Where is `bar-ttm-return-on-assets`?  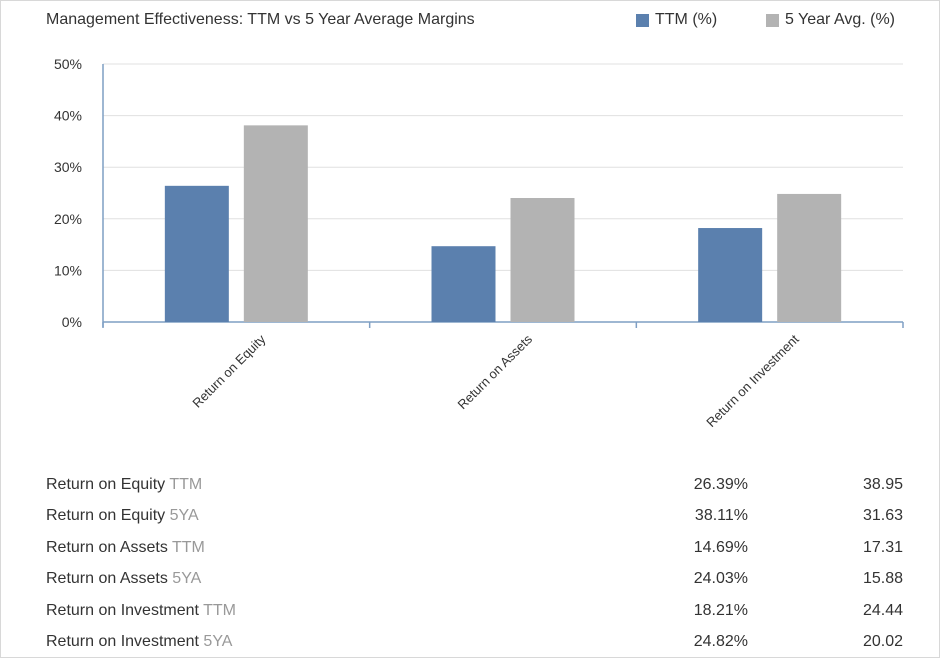 bar-ttm-return-on-assets is located at coordinates (463, 284).